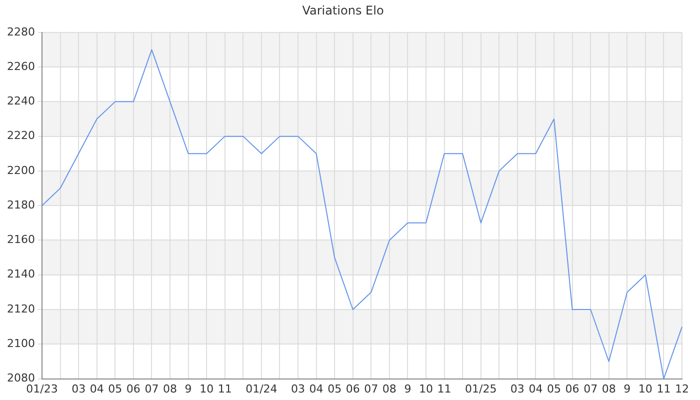 The height and width of the screenshot is (400, 700). What do you see at coordinates (20, 135) in the screenshot?
I see `y-tick-label: 2220` at bounding box center [20, 135].